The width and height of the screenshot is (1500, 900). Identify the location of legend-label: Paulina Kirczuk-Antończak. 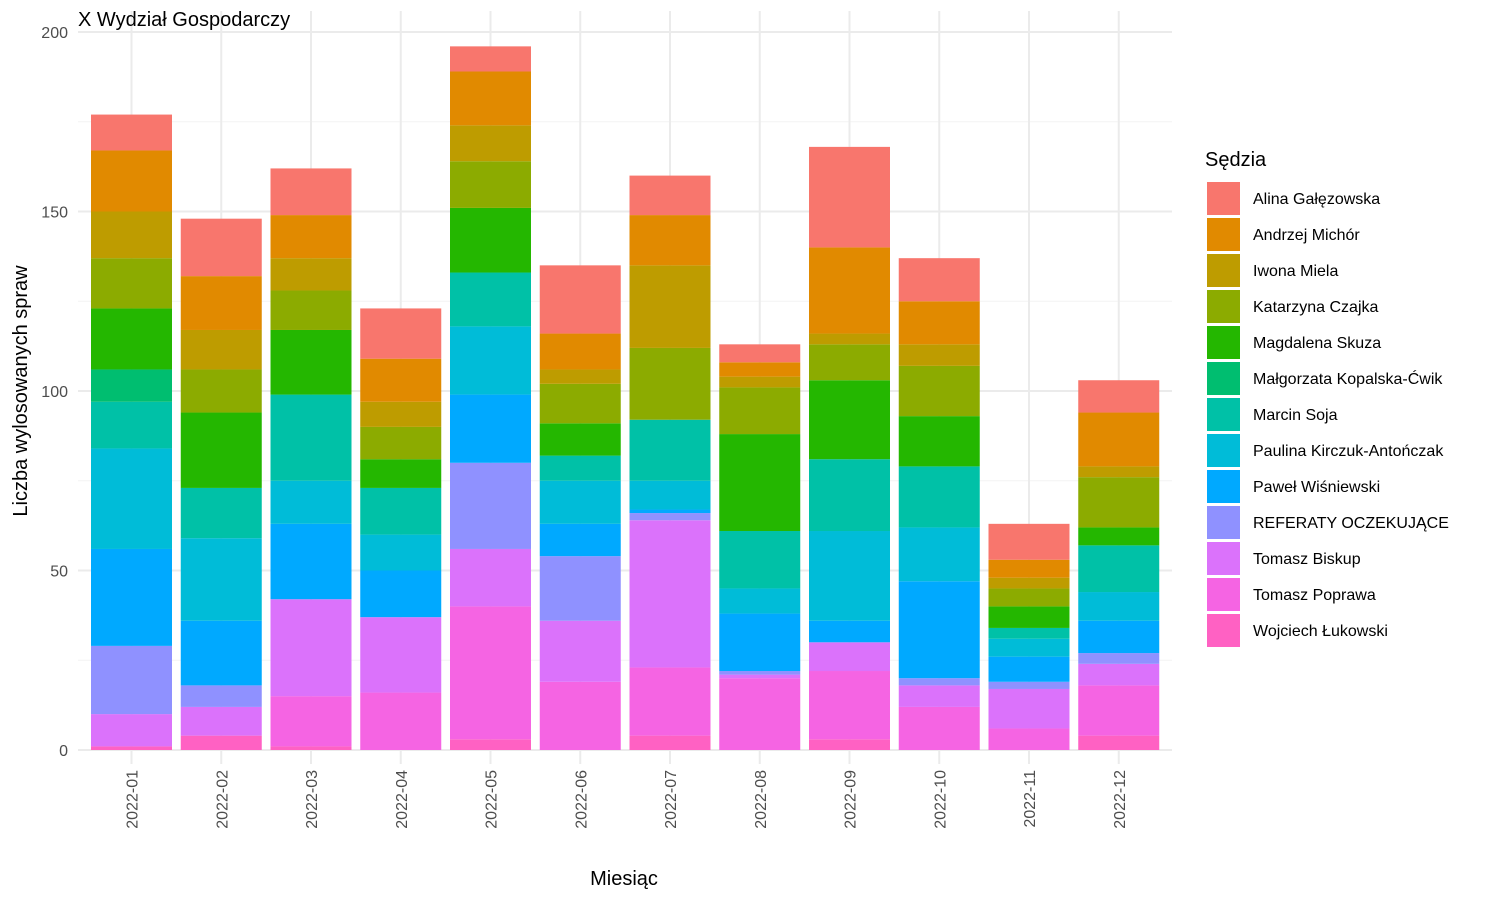
(1348, 451).